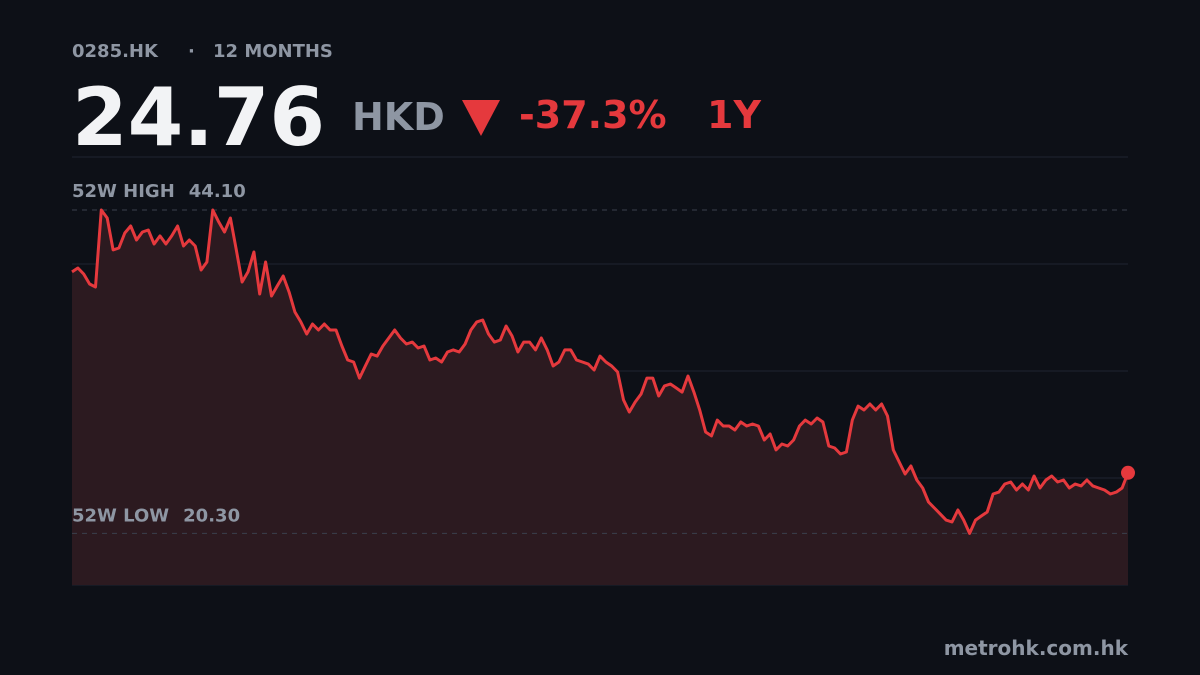 The height and width of the screenshot is (675, 1200). Describe the element at coordinates (481, 118) in the screenshot. I see `down-arrow` at that location.